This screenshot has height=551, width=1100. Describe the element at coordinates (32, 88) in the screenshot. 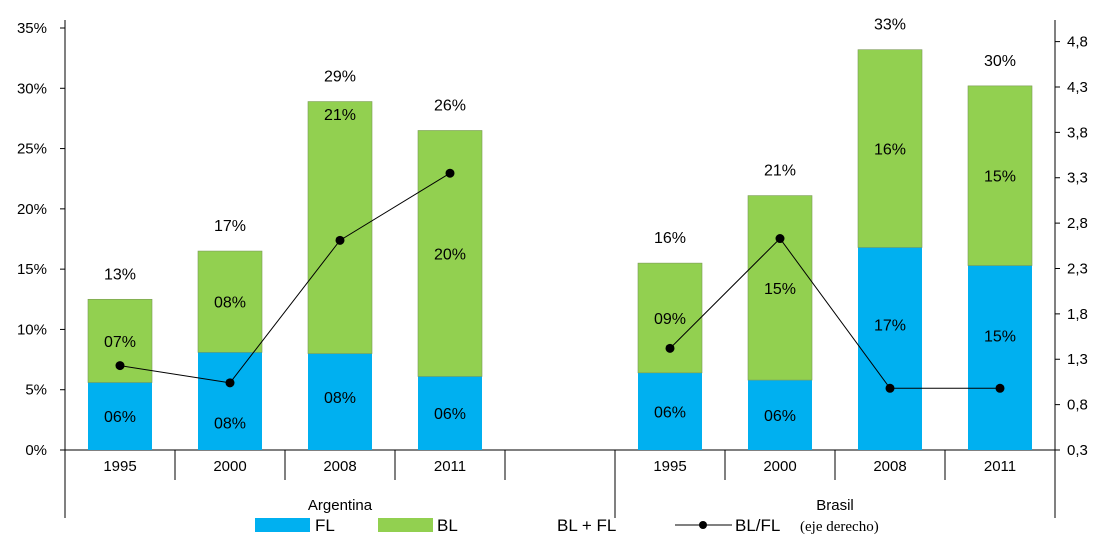

I see `y-tick-label: 30%` at that location.